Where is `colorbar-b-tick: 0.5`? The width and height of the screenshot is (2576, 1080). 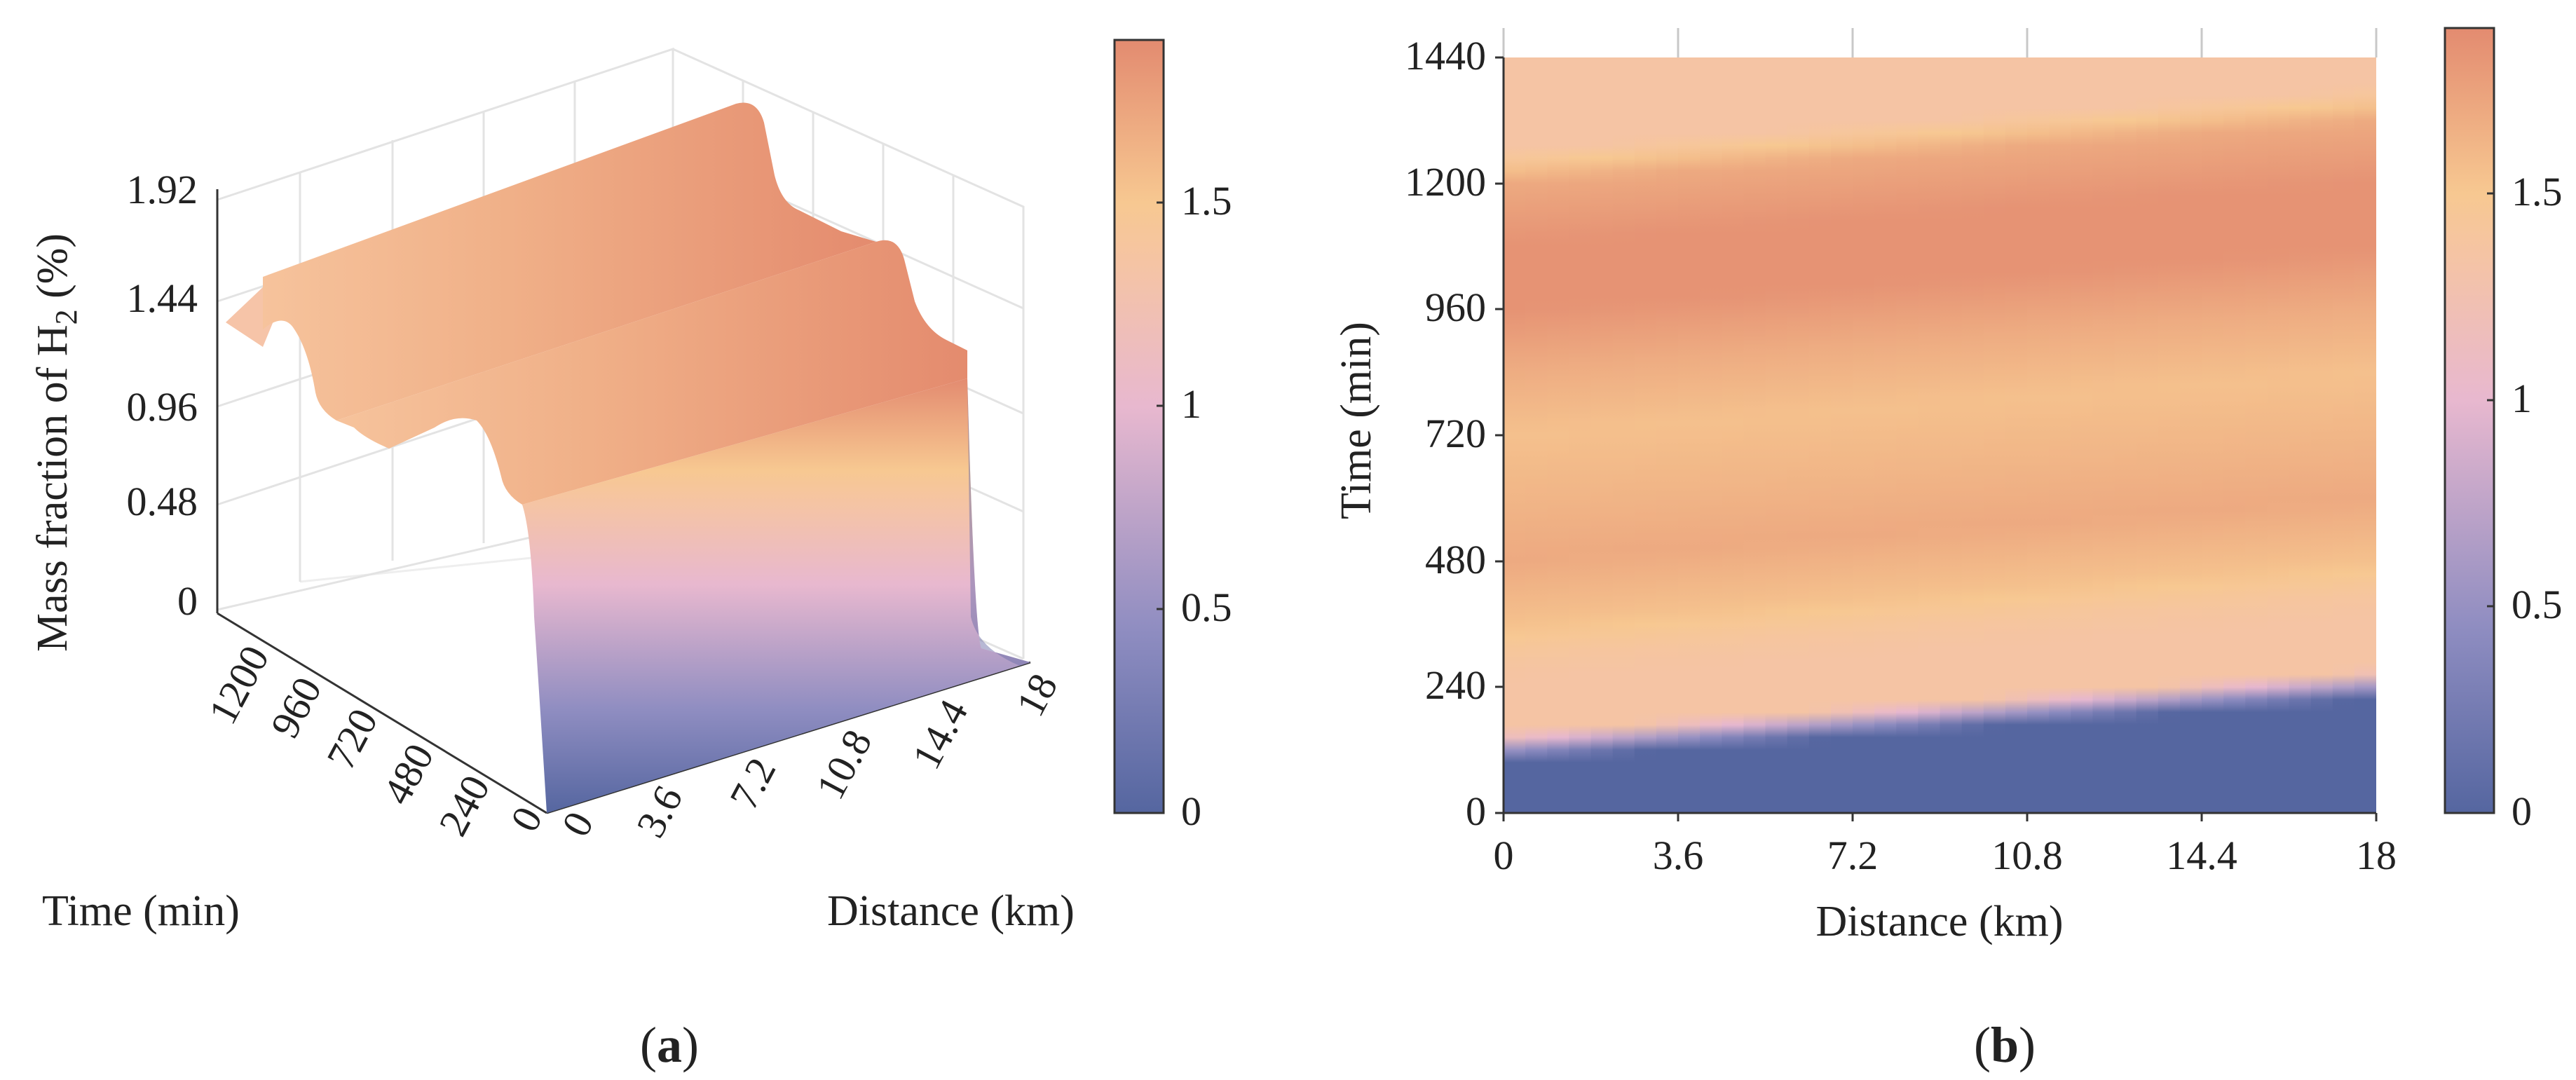 colorbar-b-tick: 0.5 is located at coordinates (2537, 604).